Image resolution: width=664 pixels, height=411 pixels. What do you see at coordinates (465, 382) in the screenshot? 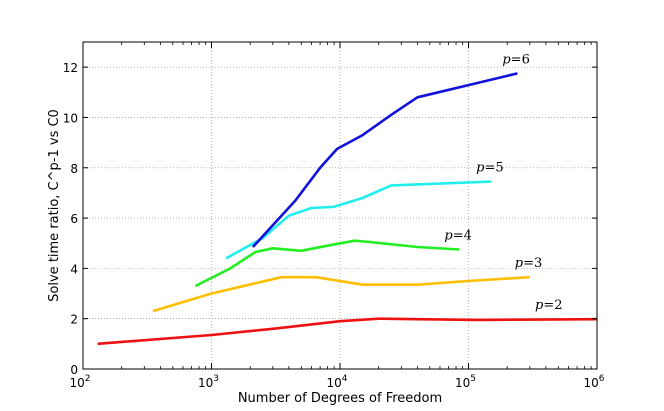
I see `x-tick-label: 10⁵` at bounding box center [465, 382].